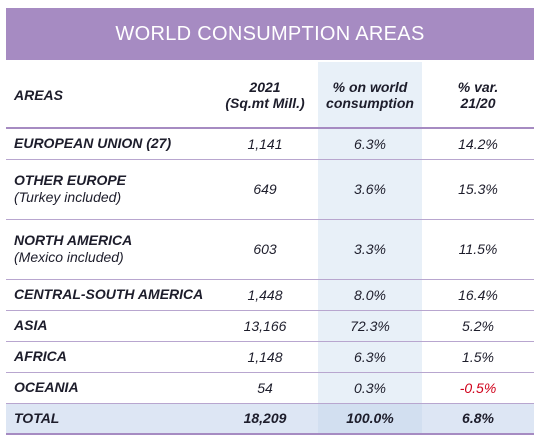 The height and width of the screenshot is (444, 542). I want to click on table-row: ASIA 13,166 72.3% 5.2%, so click(270, 326).